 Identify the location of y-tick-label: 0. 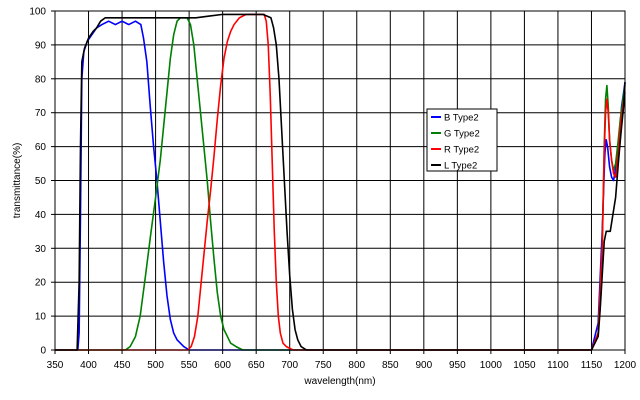
(43, 351).